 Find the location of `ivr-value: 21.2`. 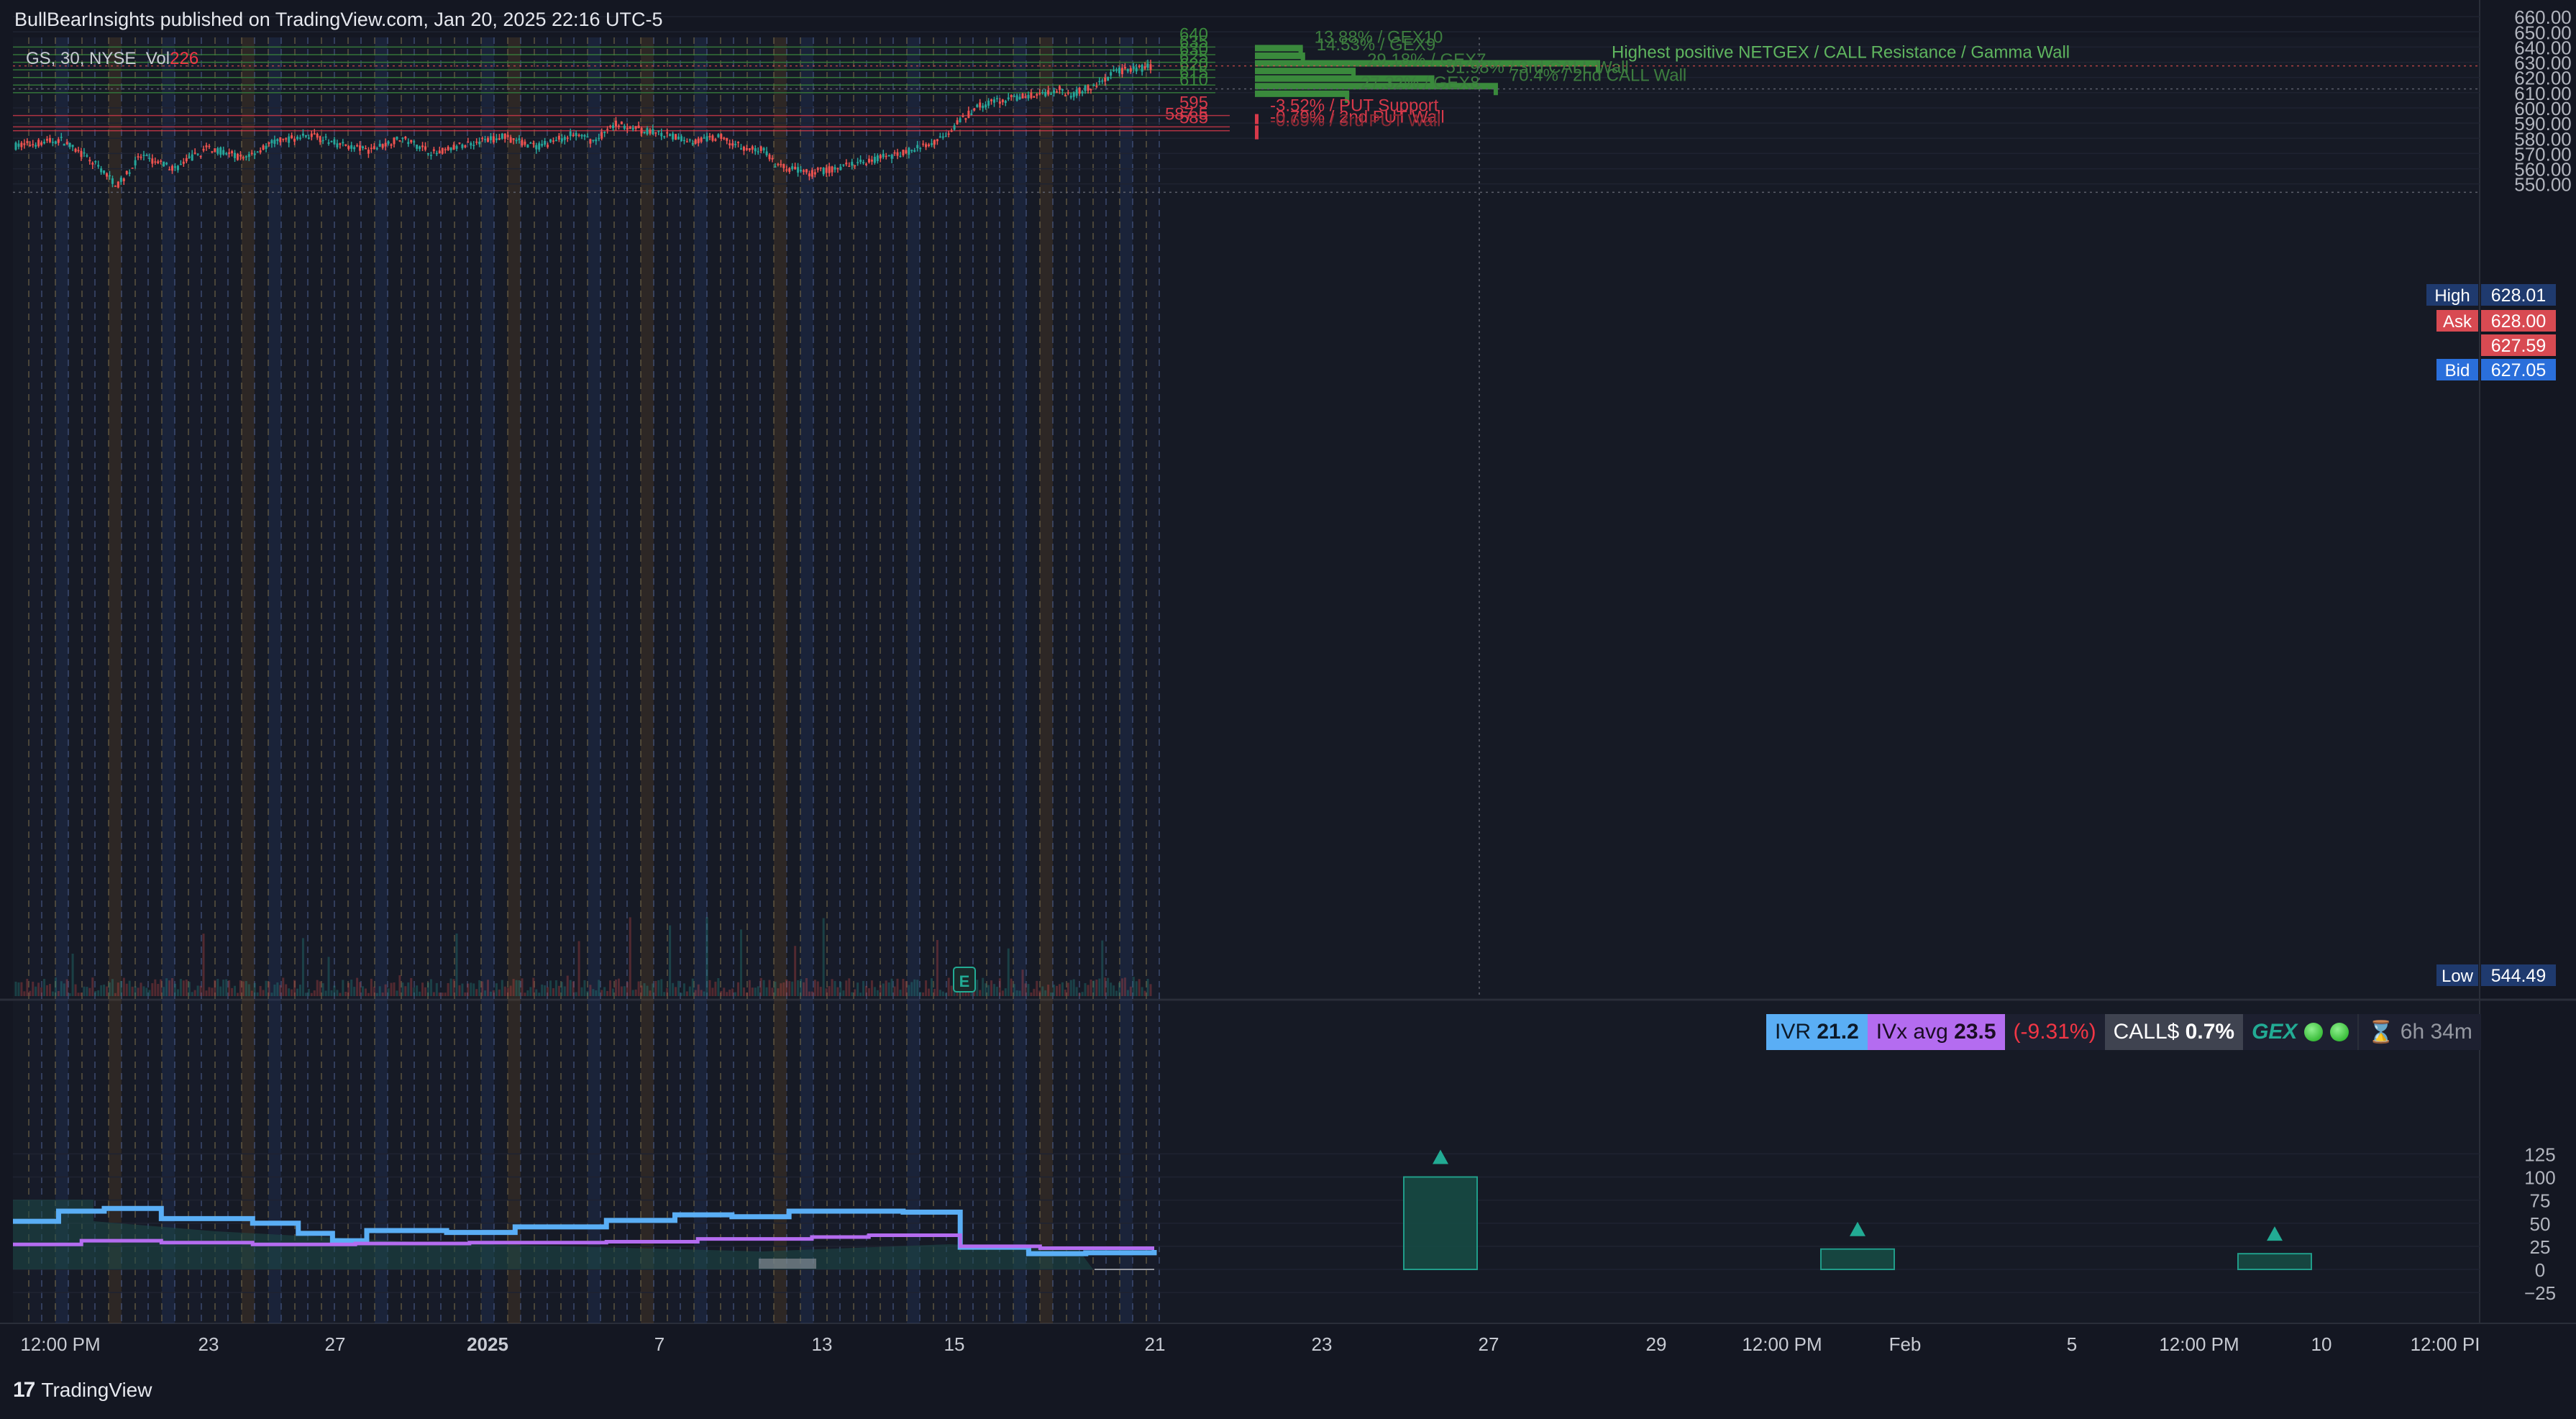

ivr-value: 21.2 is located at coordinates (1837, 1032).